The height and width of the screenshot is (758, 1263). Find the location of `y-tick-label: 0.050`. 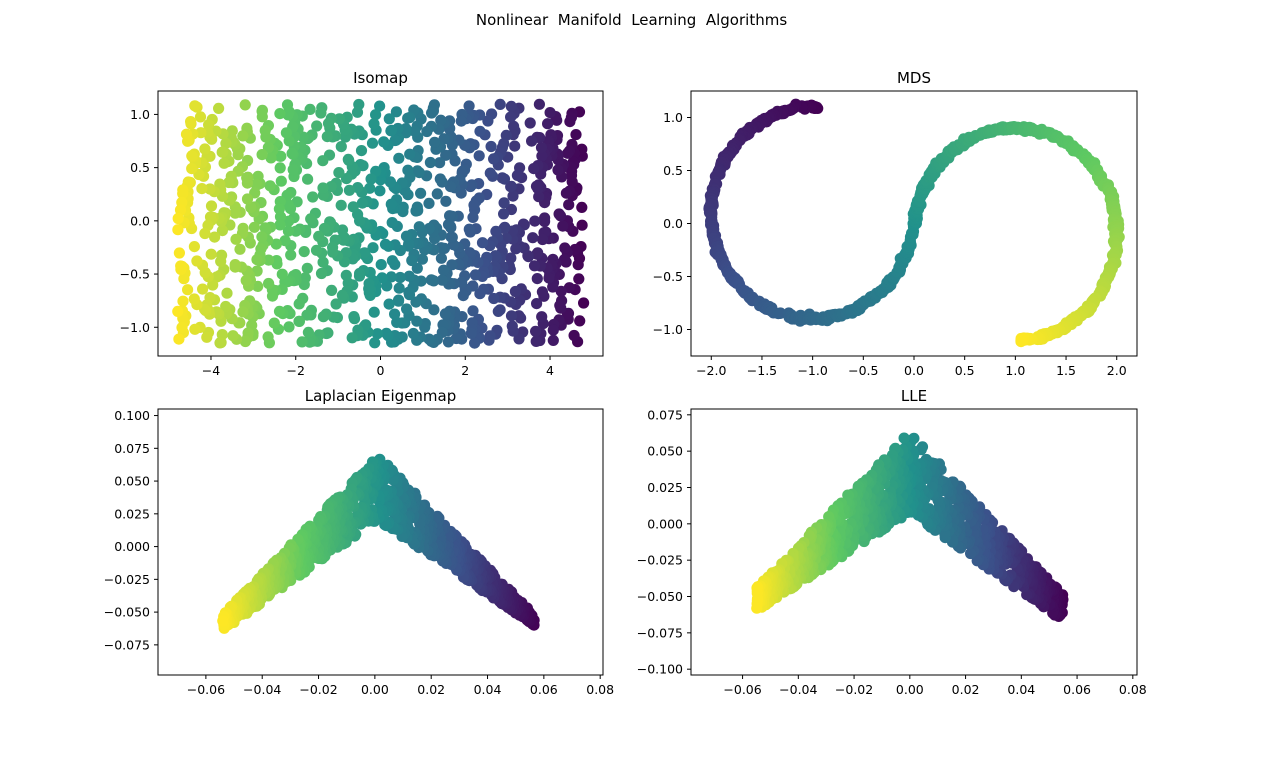

y-tick-label: 0.050 is located at coordinates (132, 481).